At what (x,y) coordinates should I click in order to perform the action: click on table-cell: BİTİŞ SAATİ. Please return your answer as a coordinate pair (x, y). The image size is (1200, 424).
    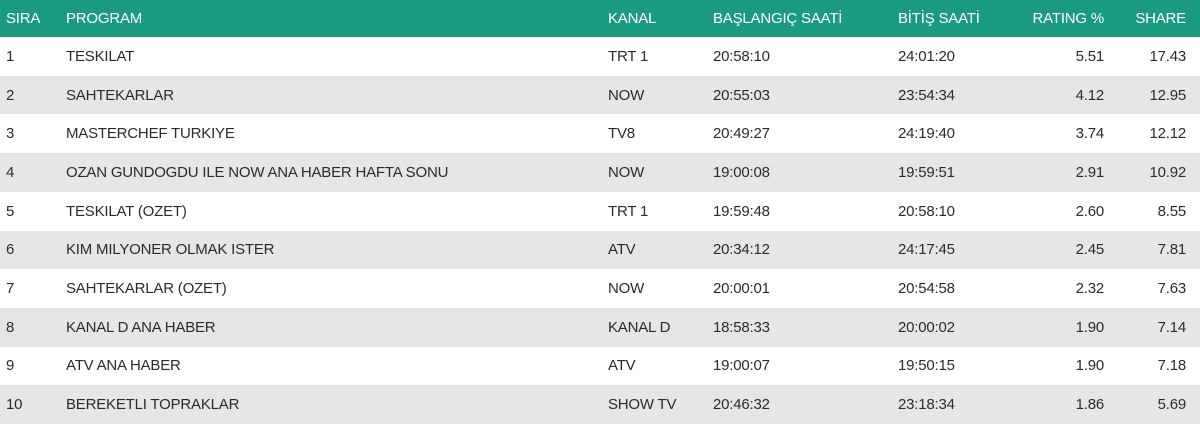
    Looking at the image, I should click on (939, 18).